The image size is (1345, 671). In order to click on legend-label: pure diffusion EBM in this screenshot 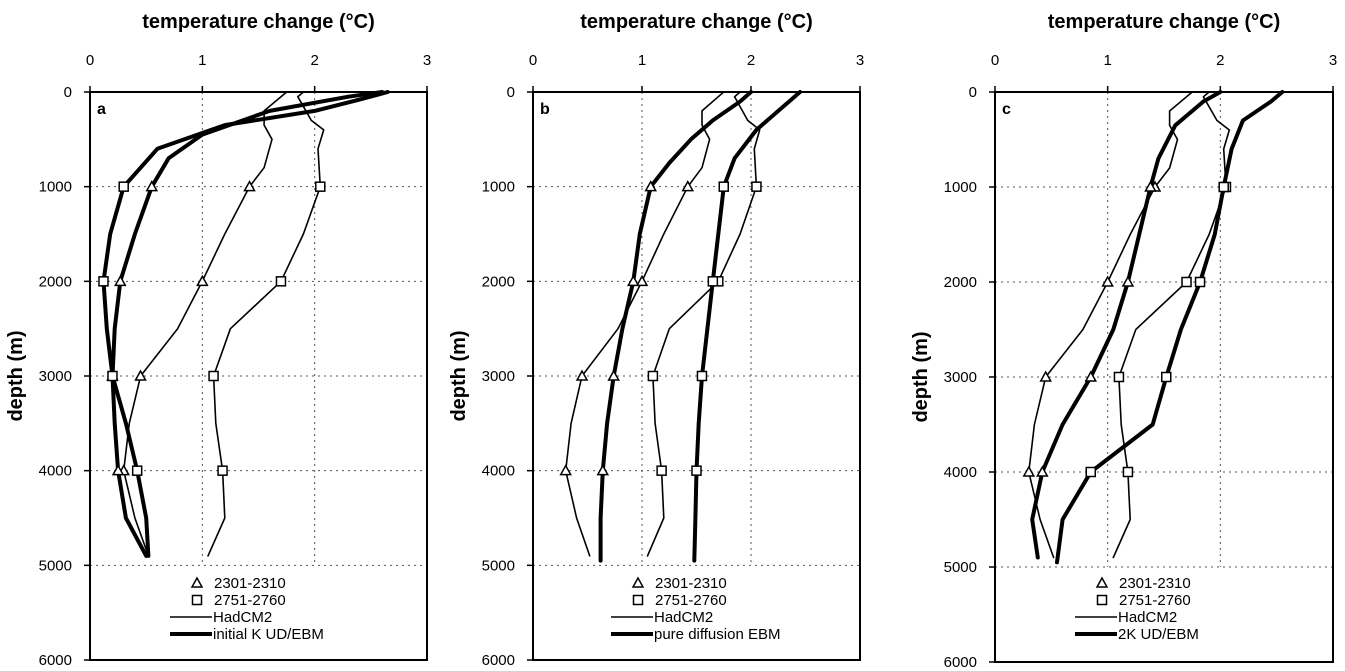, I will do `click(717, 634)`.